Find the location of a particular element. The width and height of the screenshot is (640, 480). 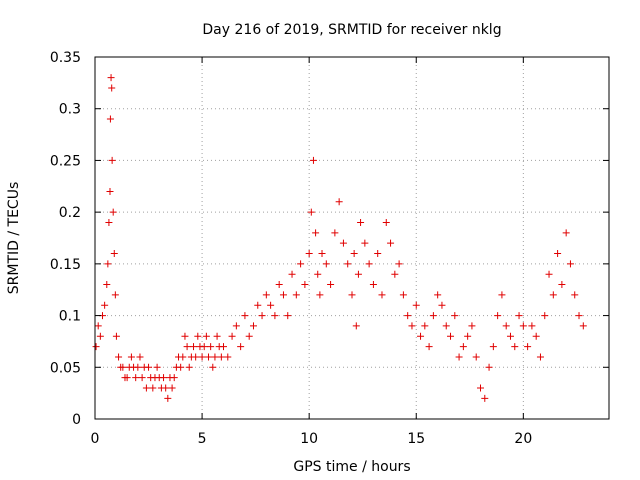

x-tick-labels: 0 5 10 15 20 is located at coordinates (312, 439).